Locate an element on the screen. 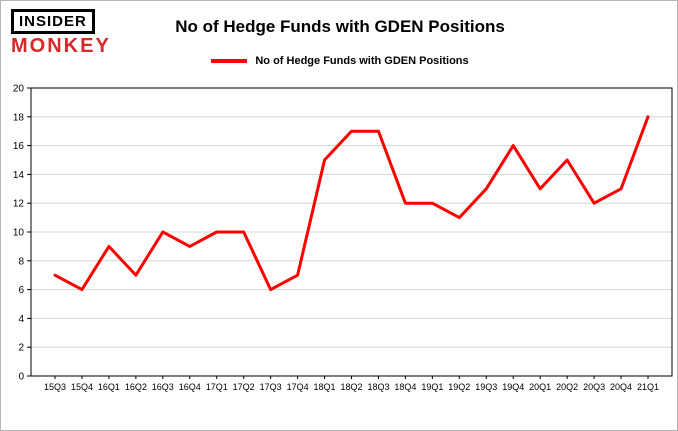 Image resolution: width=678 pixels, height=431 pixels. x-tick-label: 17Q4 is located at coordinates (298, 387).